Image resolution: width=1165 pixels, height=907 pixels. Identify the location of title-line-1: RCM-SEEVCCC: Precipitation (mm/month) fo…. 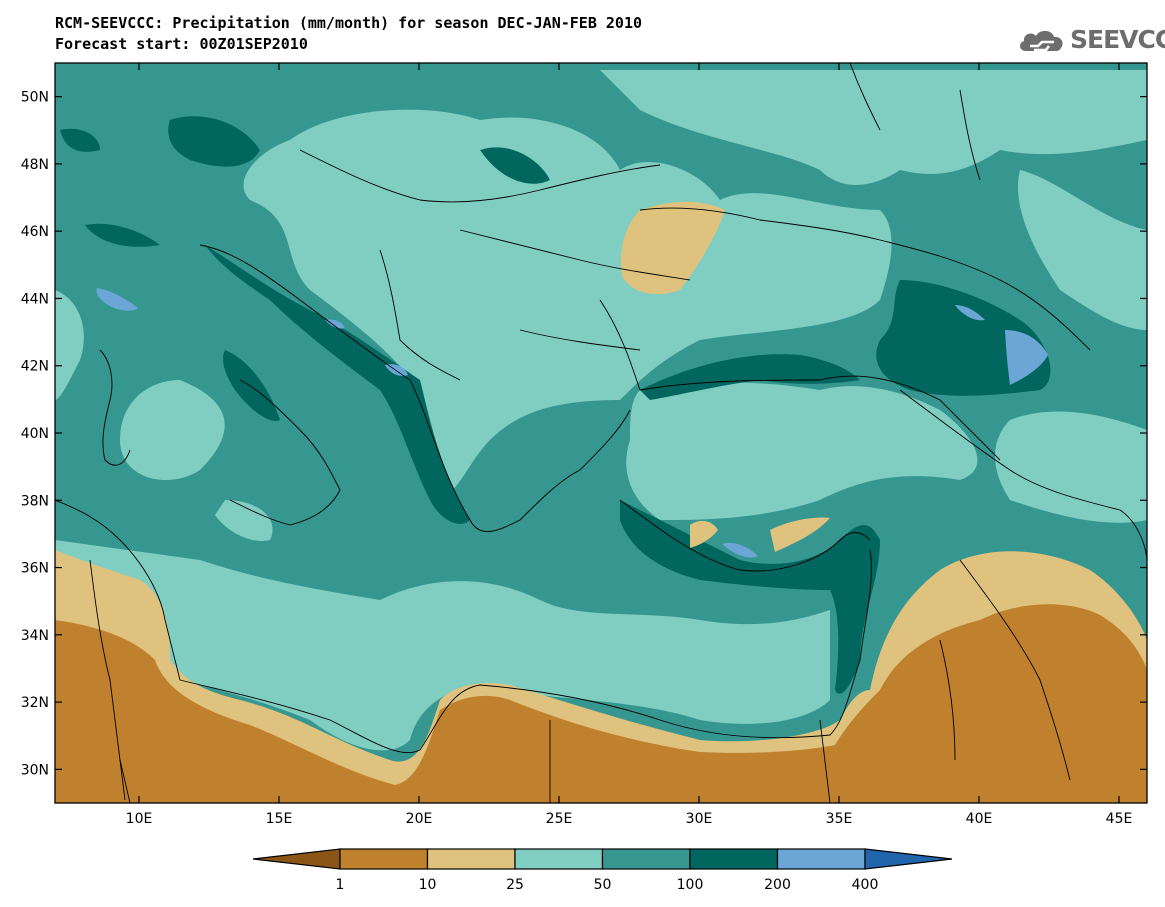
(348, 23).